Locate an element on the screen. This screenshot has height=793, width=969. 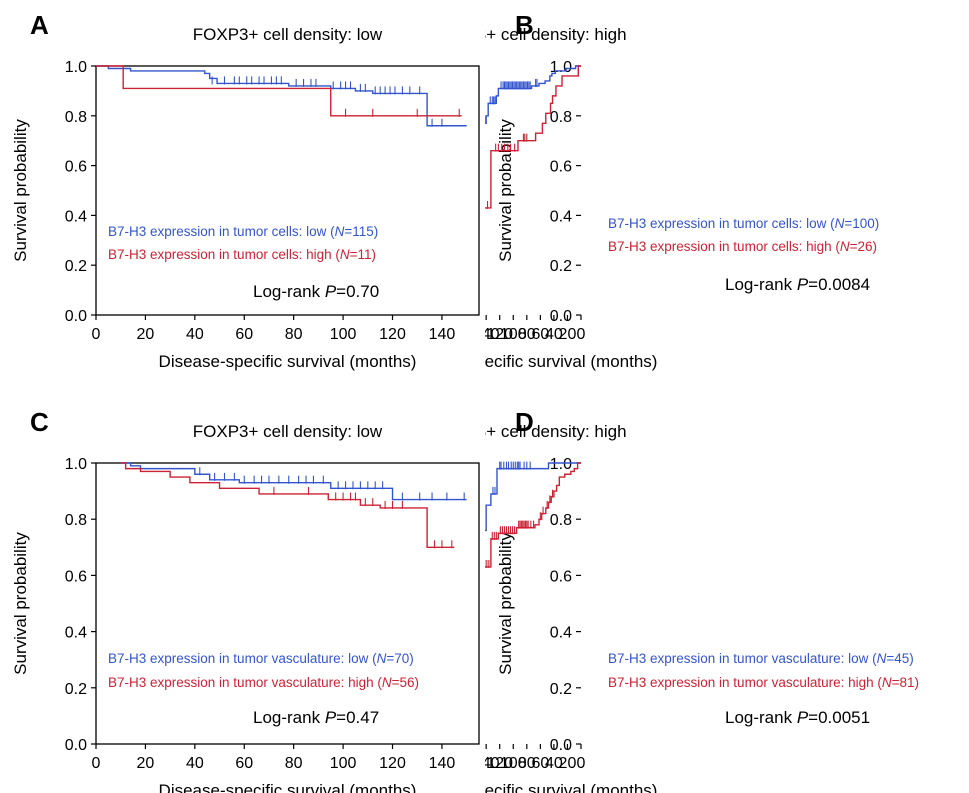
legend-suffix: =115) is located at coordinates (361, 231).